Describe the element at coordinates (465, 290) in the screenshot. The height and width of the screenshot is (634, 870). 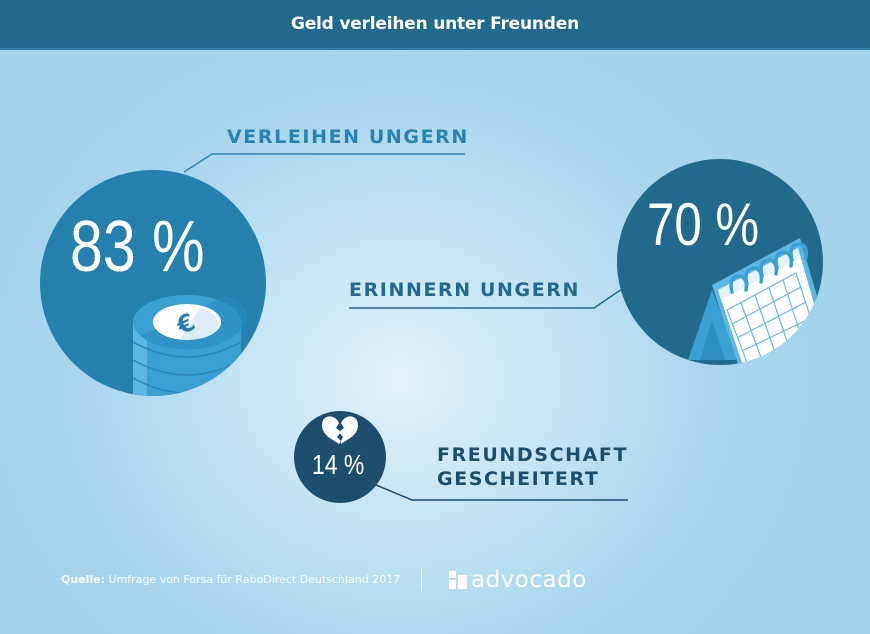
I see `label-erinnern-ungern: ERINNERN UNGERN` at that location.